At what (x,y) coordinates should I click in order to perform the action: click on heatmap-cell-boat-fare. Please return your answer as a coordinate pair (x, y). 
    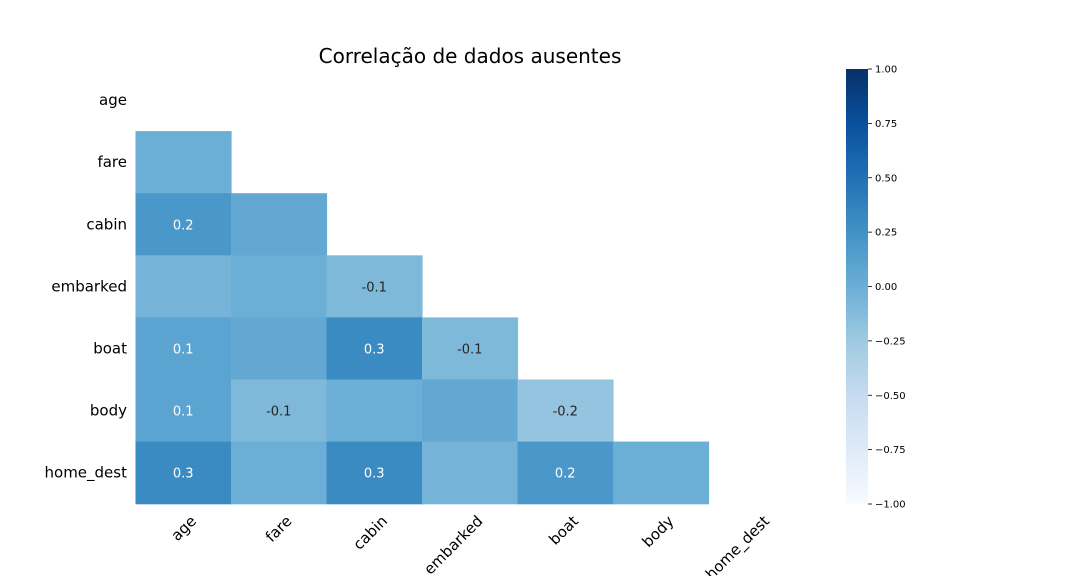
    Looking at the image, I should click on (279, 349).